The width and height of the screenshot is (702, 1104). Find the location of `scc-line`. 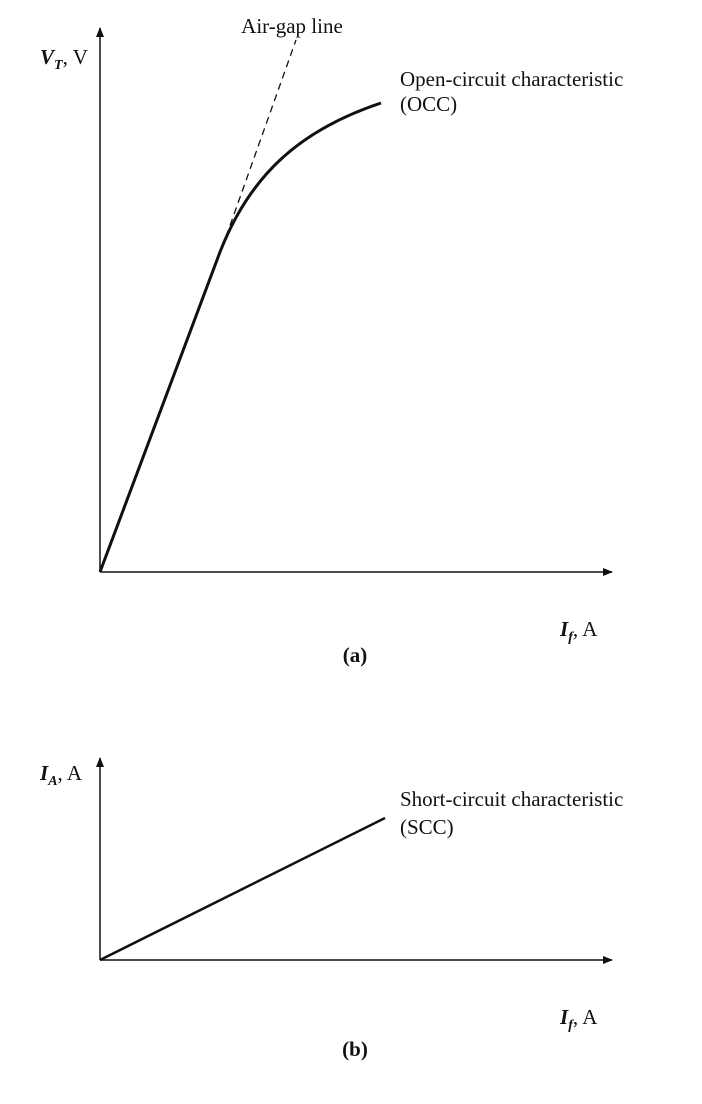

scc-line is located at coordinates (242, 889).